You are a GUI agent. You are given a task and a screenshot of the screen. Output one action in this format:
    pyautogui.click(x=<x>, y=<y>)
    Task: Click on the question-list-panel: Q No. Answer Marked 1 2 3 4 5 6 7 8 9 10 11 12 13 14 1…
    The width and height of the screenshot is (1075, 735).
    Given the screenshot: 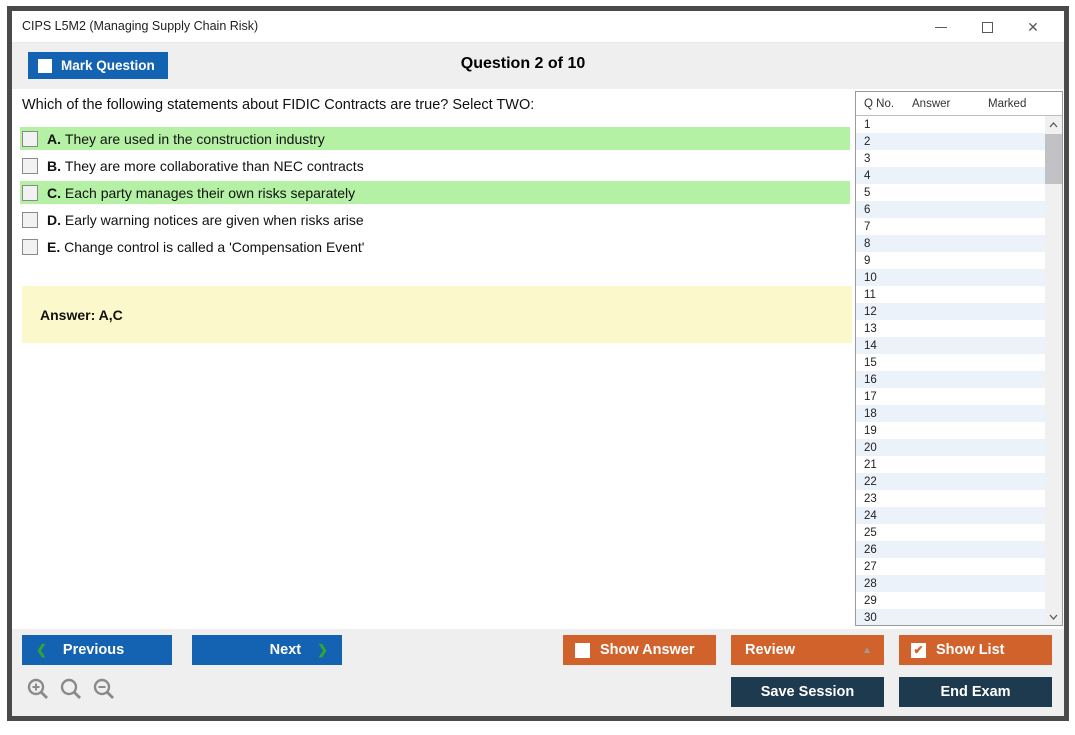 What is the action you would take?
    pyautogui.click(x=959, y=358)
    